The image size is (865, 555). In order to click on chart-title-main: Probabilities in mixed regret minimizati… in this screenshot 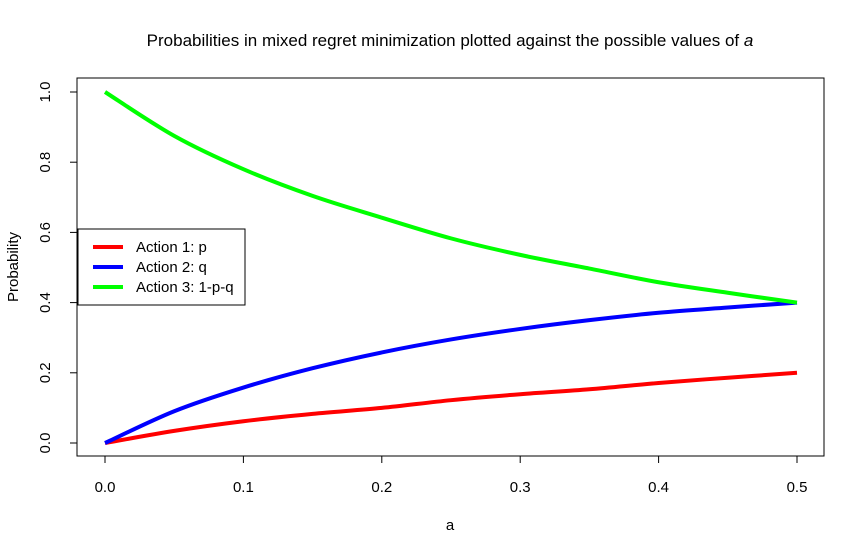, I will do `click(445, 40)`.